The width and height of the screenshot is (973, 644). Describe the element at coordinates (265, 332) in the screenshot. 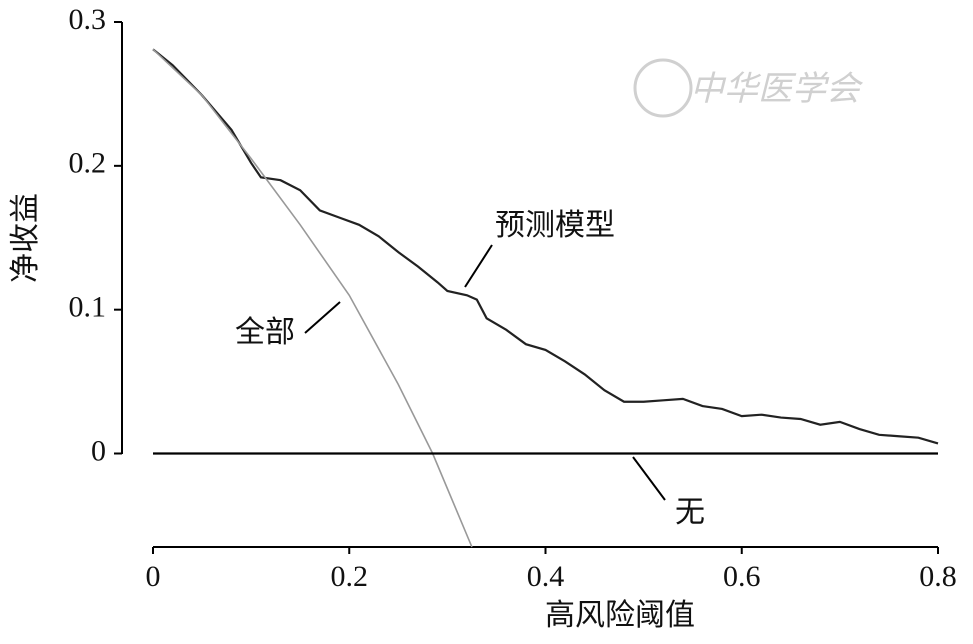

I see `series-label: 全部` at that location.